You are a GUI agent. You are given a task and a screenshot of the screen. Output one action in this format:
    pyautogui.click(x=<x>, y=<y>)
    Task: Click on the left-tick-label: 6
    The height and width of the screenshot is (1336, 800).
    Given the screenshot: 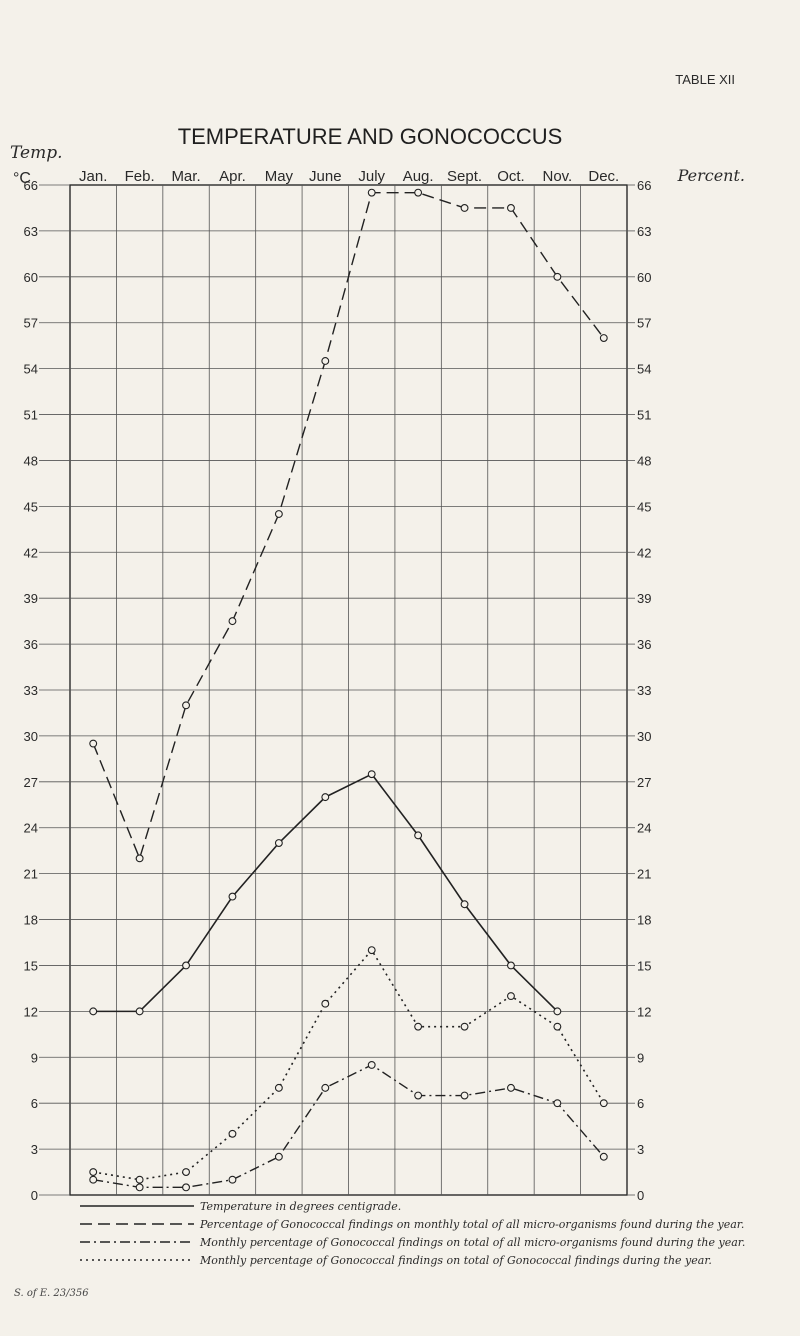 What is the action you would take?
    pyautogui.click(x=34, y=1103)
    